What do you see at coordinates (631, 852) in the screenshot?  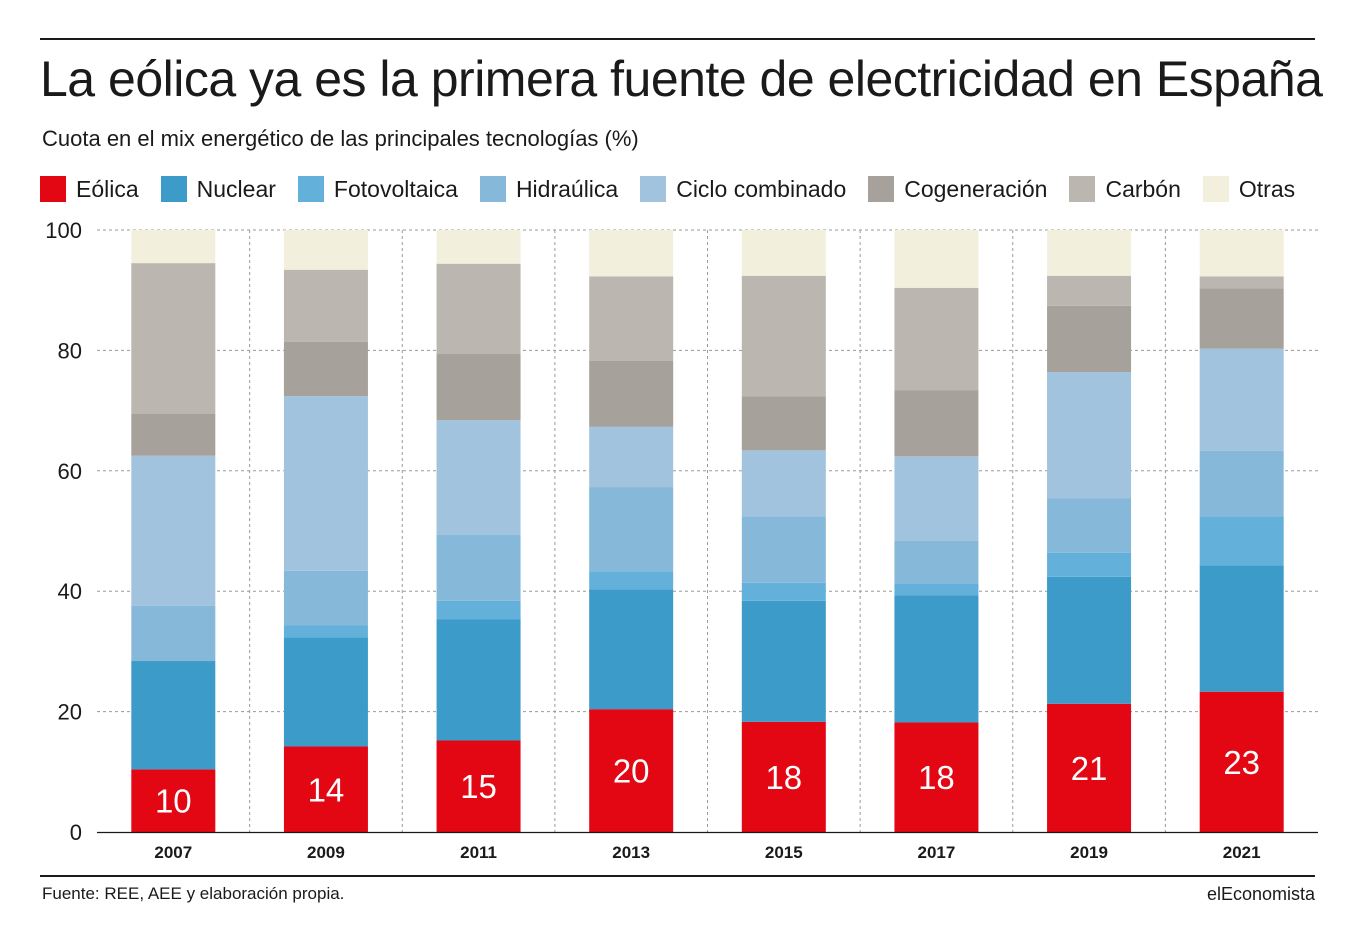 I see `x-tick-label: 2013` at bounding box center [631, 852].